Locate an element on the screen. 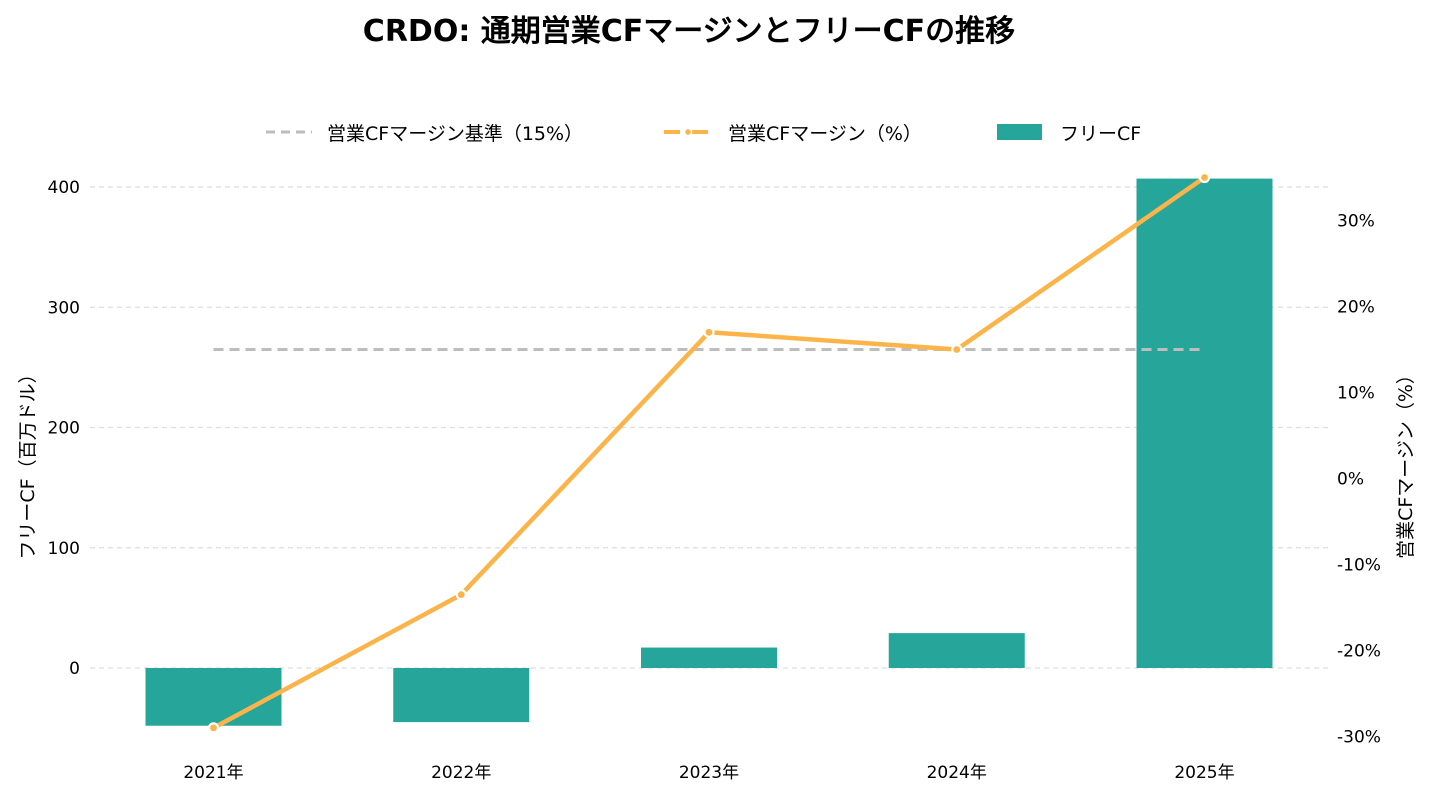  x-tick-label: 2022年 is located at coordinates (461, 773).